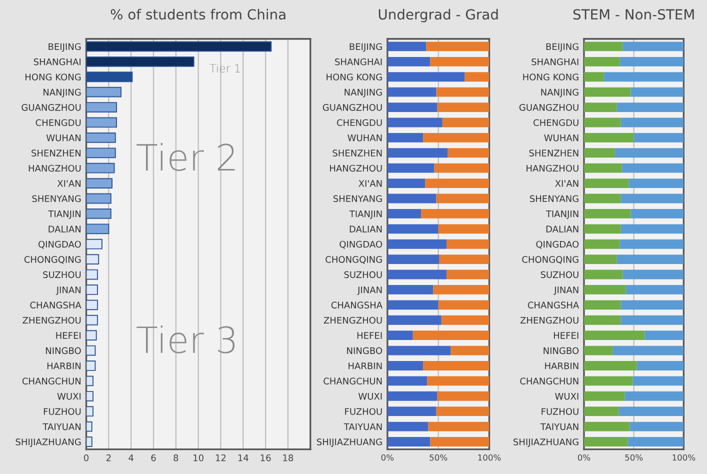  What do you see at coordinates (366, 229) in the screenshot?
I see `y-tick-label: DALIAN` at bounding box center [366, 229].